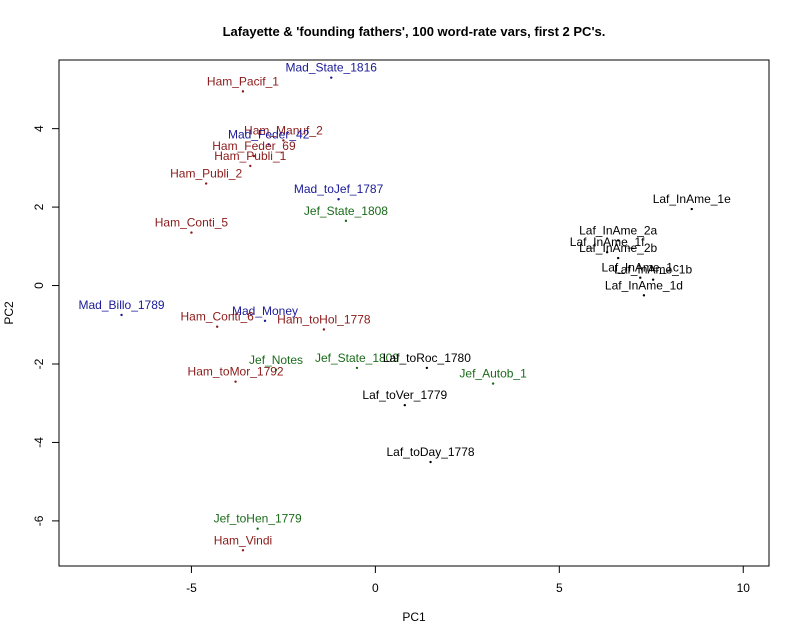  I want to click on point-label: Laf_InAme_2b, so click(618, 248).